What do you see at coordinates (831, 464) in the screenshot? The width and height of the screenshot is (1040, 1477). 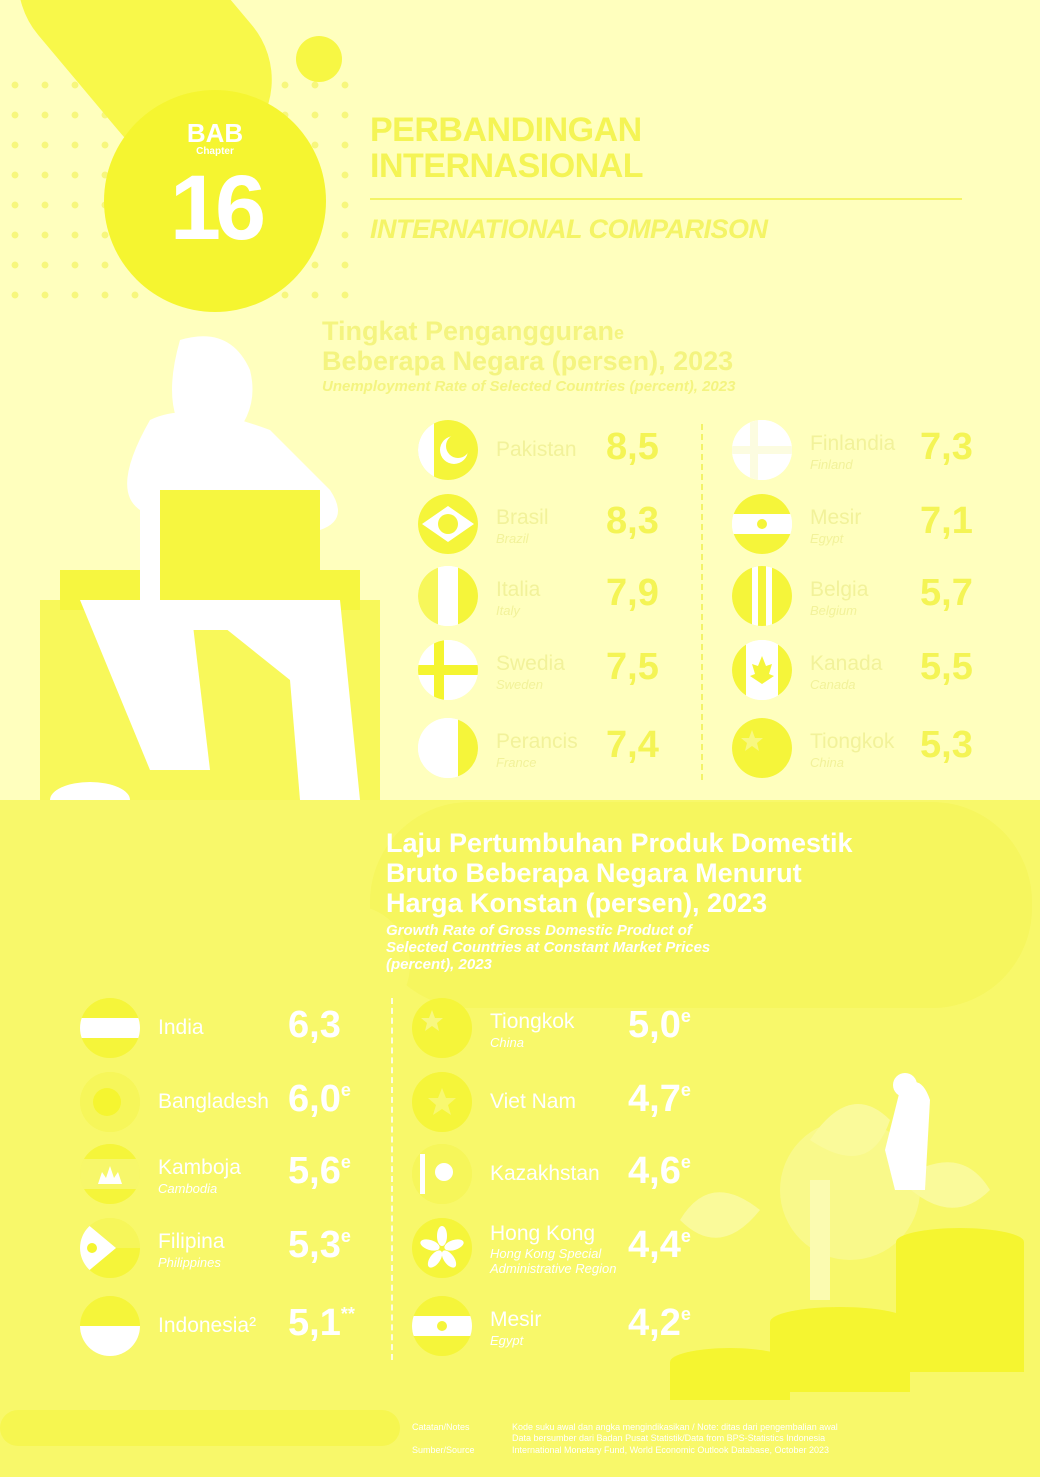 I see `country-name-english: Finland` at bounding box center [831, 464].